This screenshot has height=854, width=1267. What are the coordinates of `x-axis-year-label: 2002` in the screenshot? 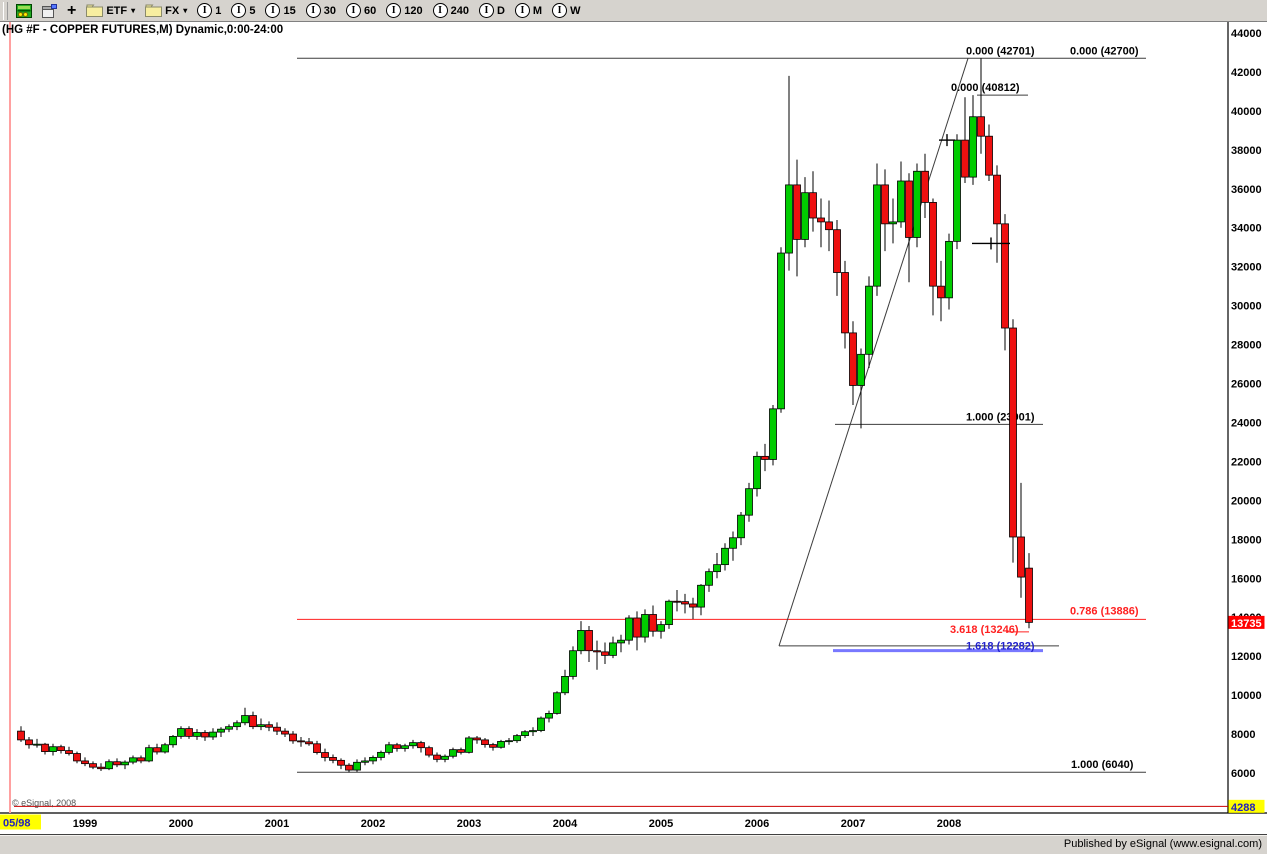 It's located at (373, 824).